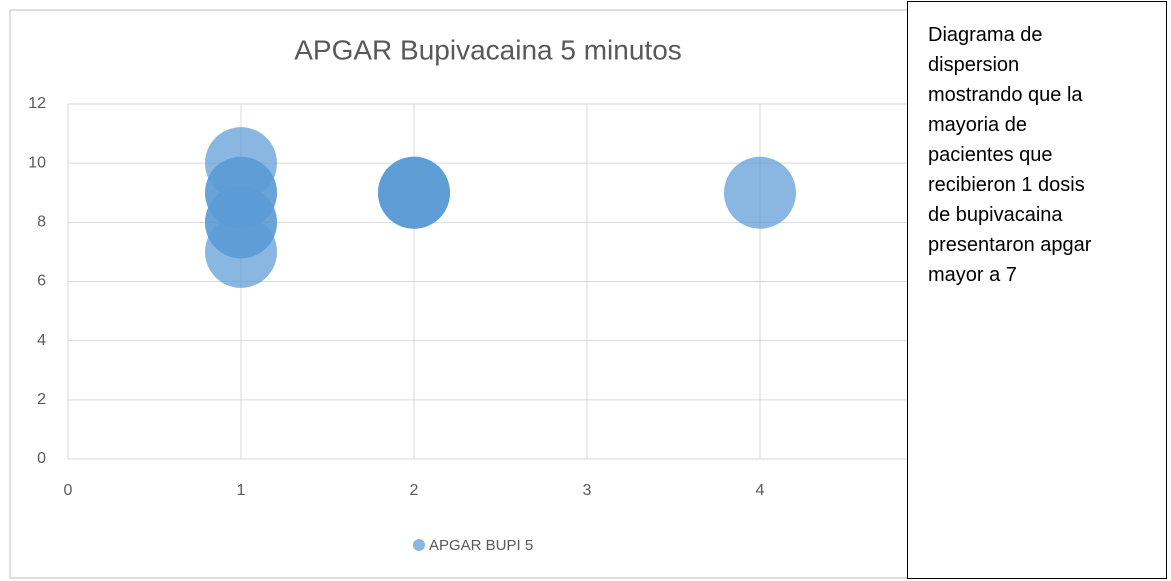 The height and width of the screenshot is (581, 1171). I want to click on chart-title: APGAR Bupivacaina 5 minutos, so click(488, 49).